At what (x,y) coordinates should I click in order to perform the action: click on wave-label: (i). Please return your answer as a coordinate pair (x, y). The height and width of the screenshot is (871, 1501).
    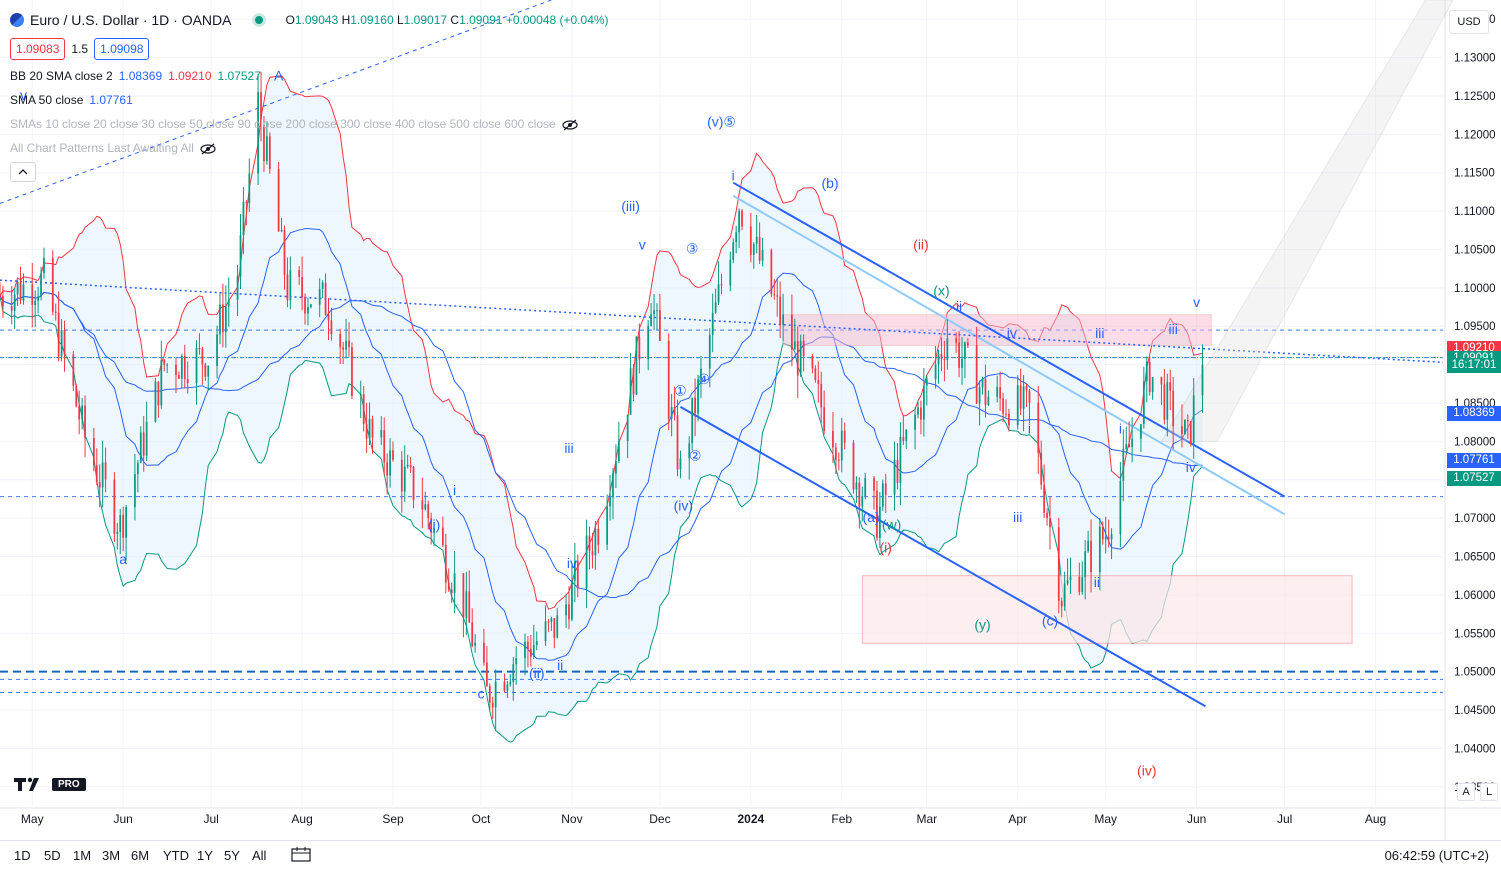
    Looking at the image, I should click on (434, 525).